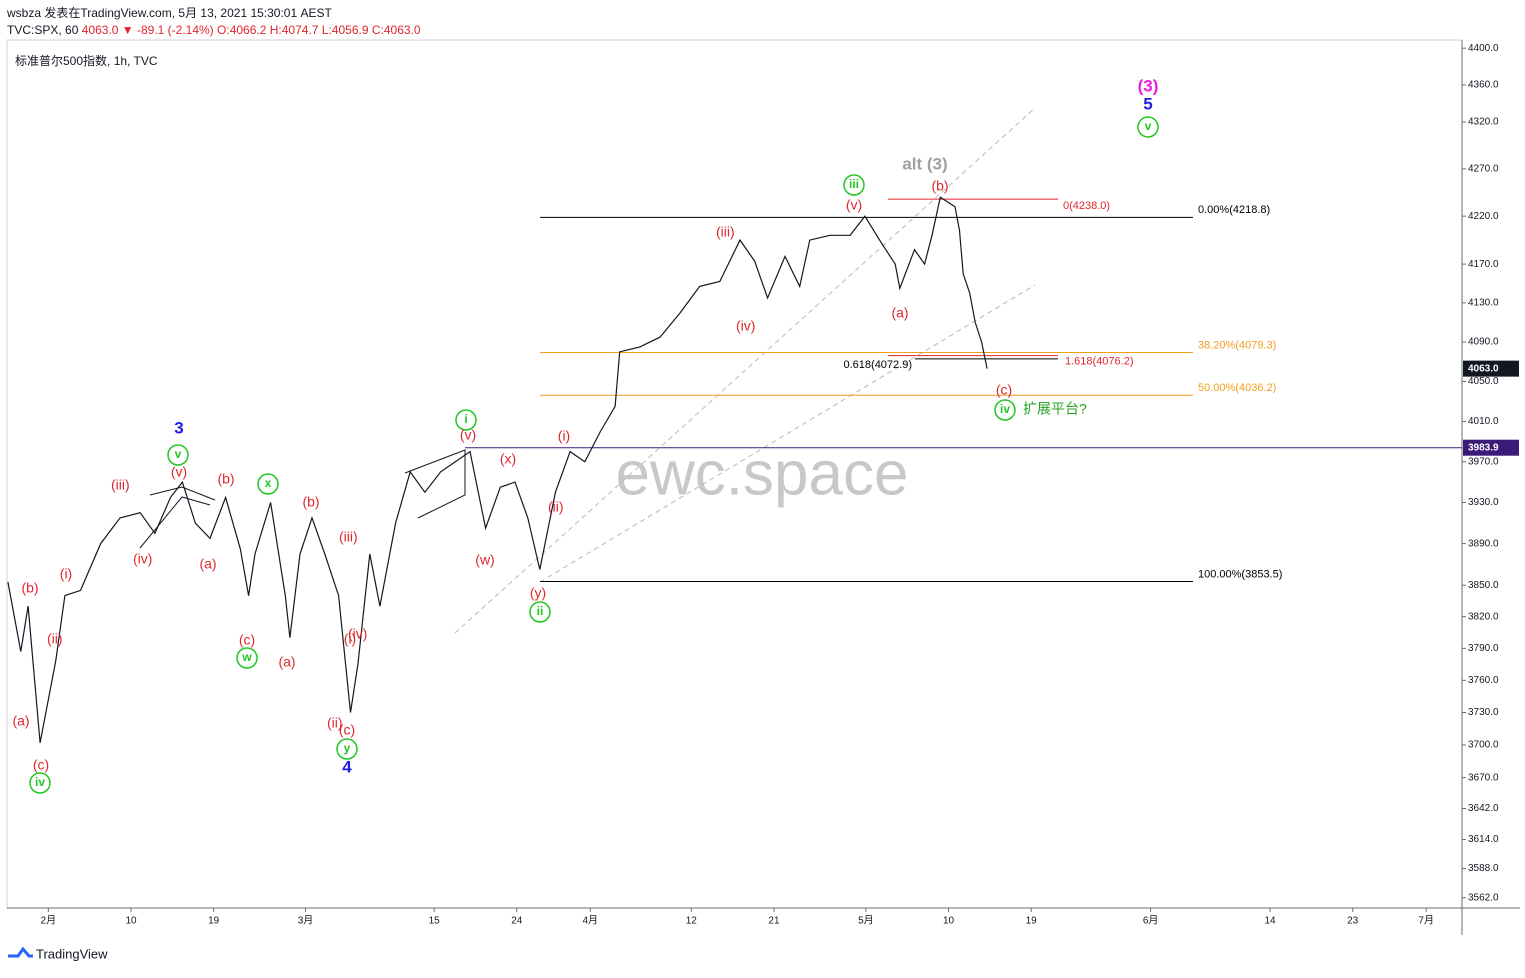 The image size is (1525, 978). I want to click on y-tick-label: 4320.0, so click(1483, 122).